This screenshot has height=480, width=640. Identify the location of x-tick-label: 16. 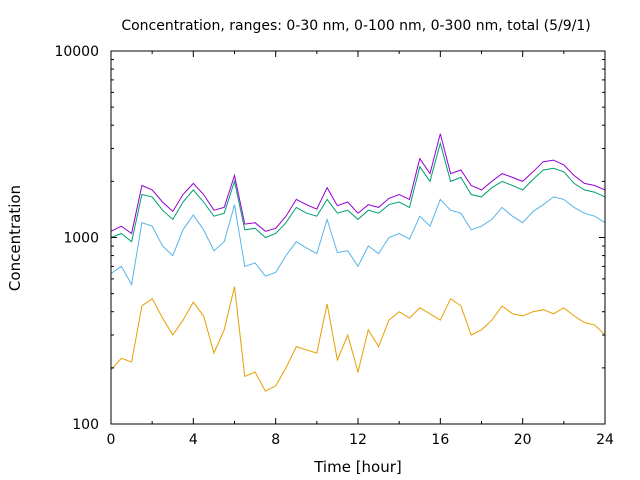
(440, 440).